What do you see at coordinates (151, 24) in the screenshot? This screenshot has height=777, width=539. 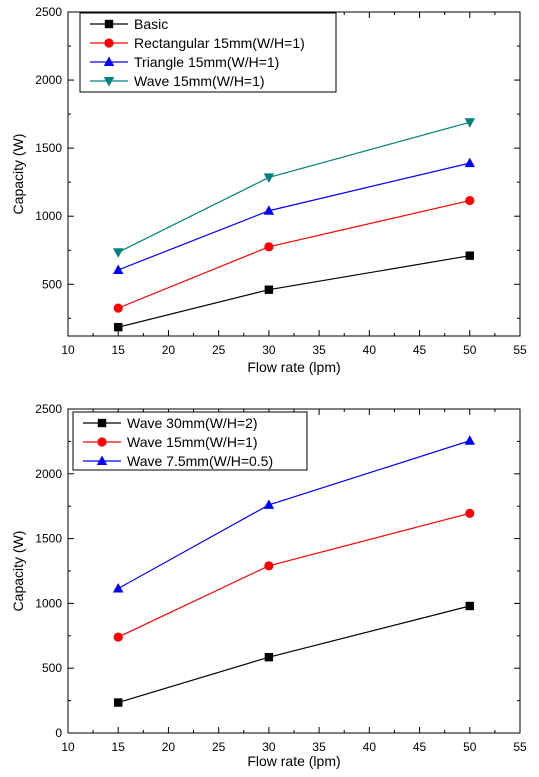 I see `legend-label: Basic` at bounding box center [151, 24].